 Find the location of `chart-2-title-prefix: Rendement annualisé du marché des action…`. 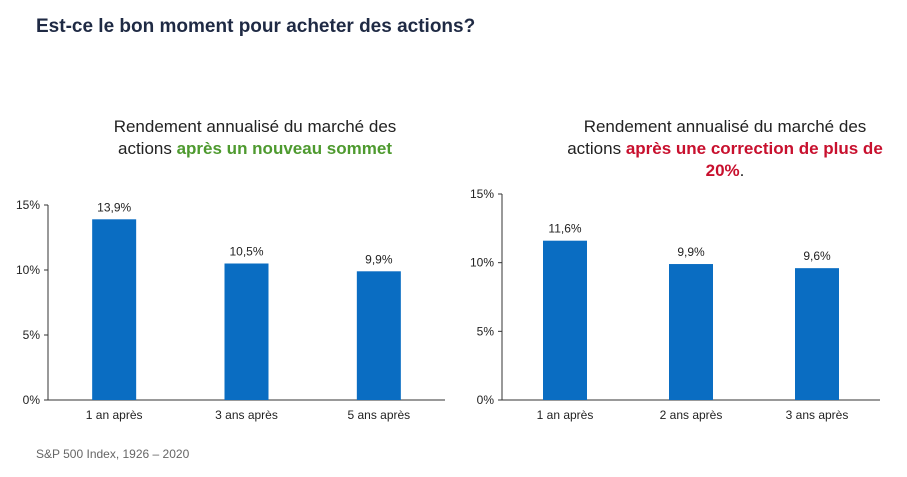

chart-2-title-prefix: Rendement annualisé du marché des action… is located at coordinates (717, 137).